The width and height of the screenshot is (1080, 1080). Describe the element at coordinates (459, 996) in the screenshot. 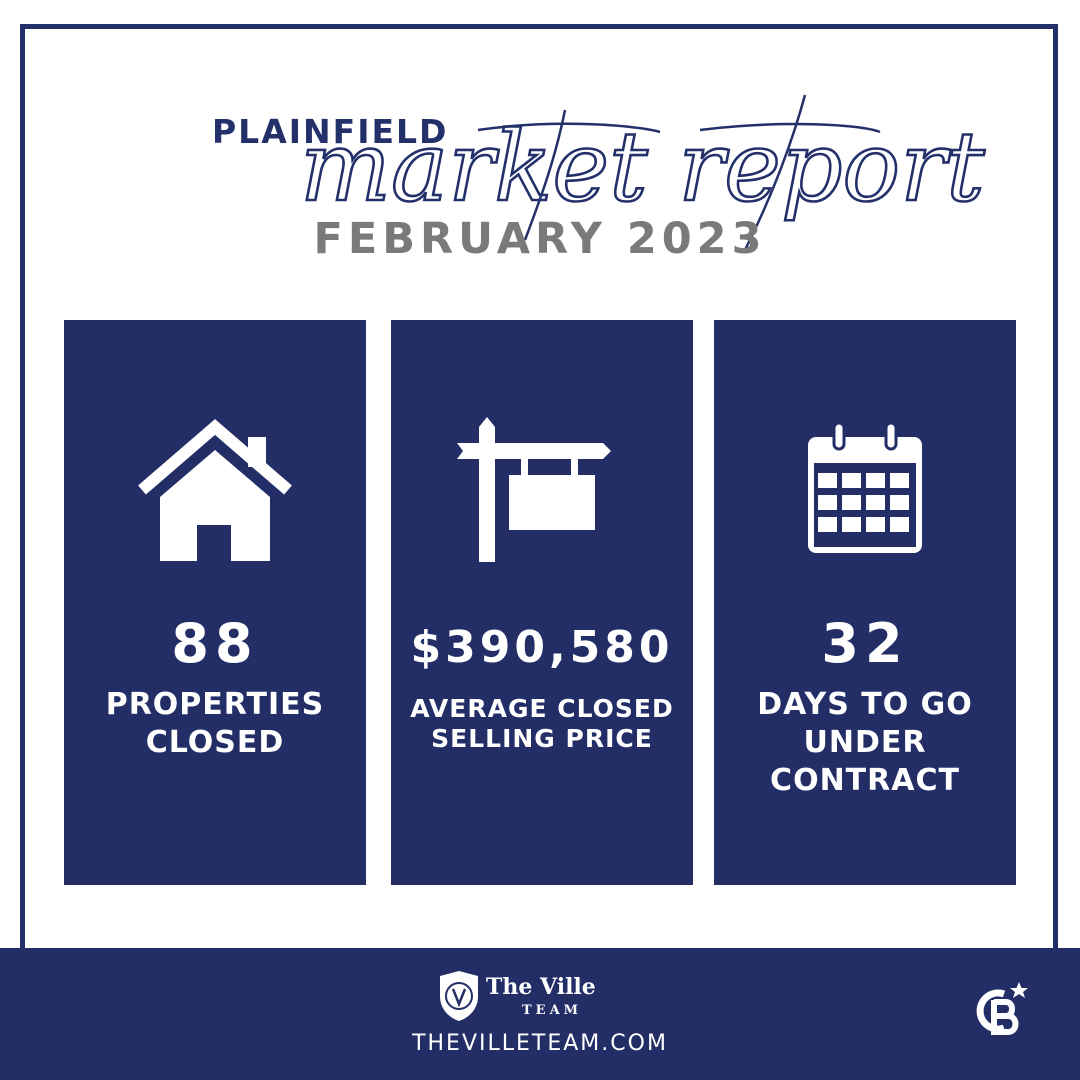

I see `shield-icon` at that location.